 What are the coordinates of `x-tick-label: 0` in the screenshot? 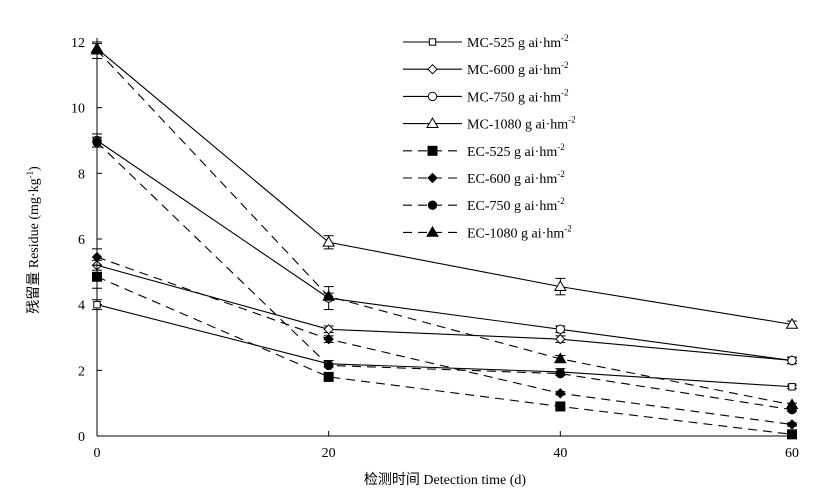 It's located at (97, 453).